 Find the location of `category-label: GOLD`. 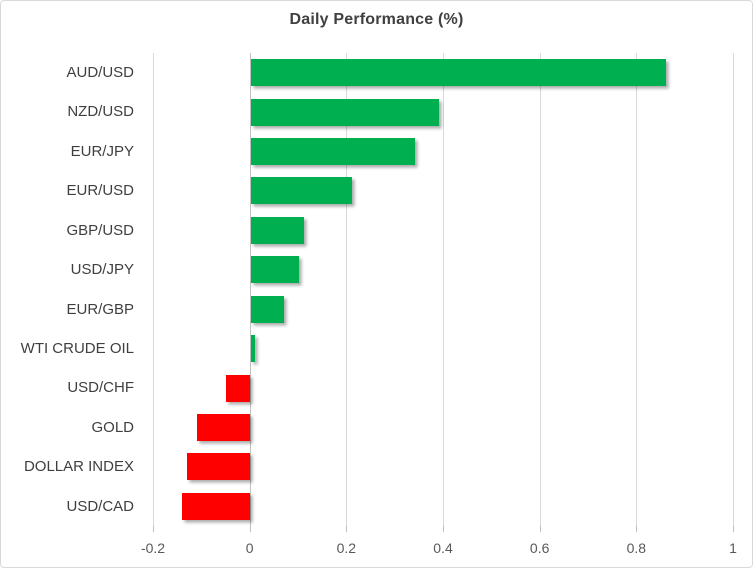

category-label: GOLD is located at coordinates (112, 427).